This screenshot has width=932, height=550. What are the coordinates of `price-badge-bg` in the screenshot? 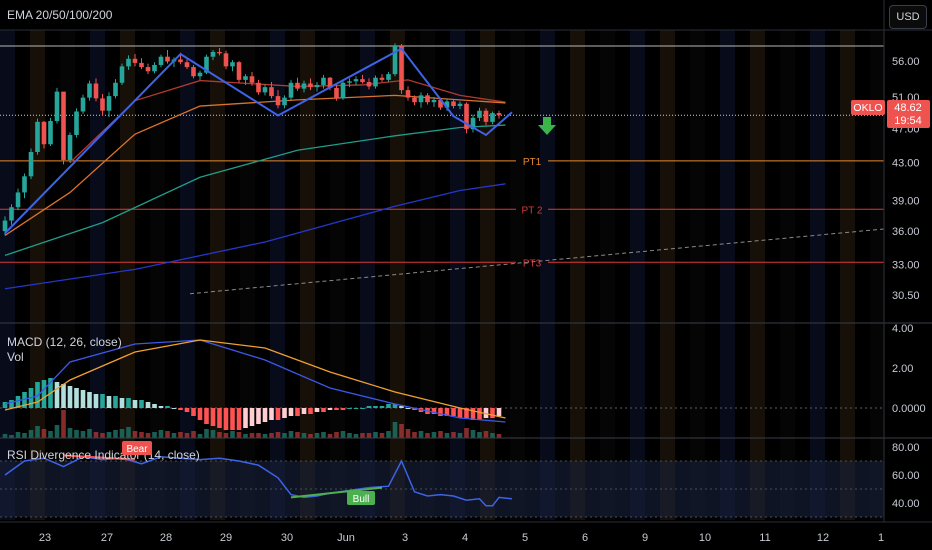 It's located at (908, 114).